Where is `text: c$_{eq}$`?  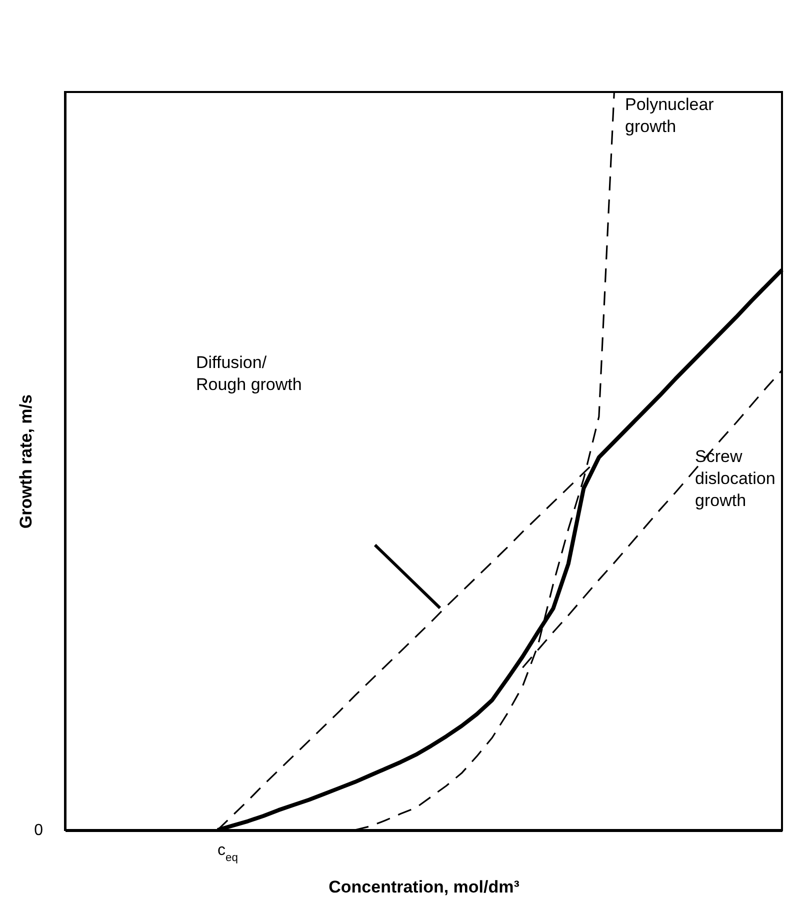
text: c$_{eq}$ is located at coordinates (228, 853).